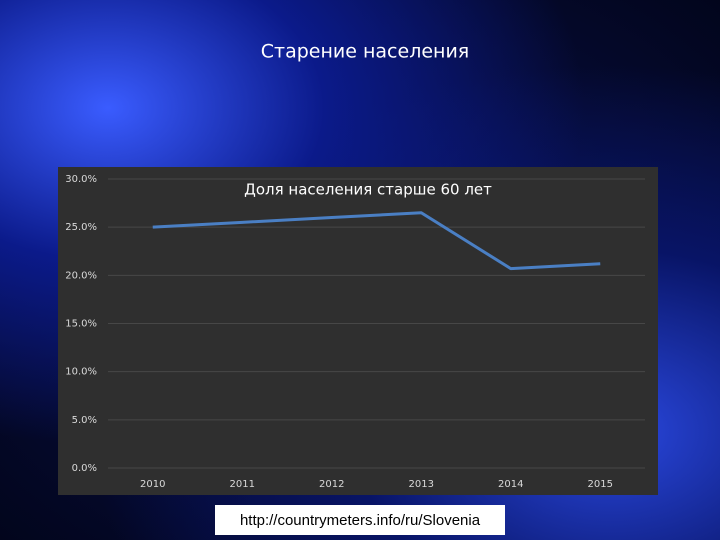 The image size is (720, 540). Describe the element at coordinates (81, 372) in the screenshot. I see `y-tick-label: 10.0%` at that location.